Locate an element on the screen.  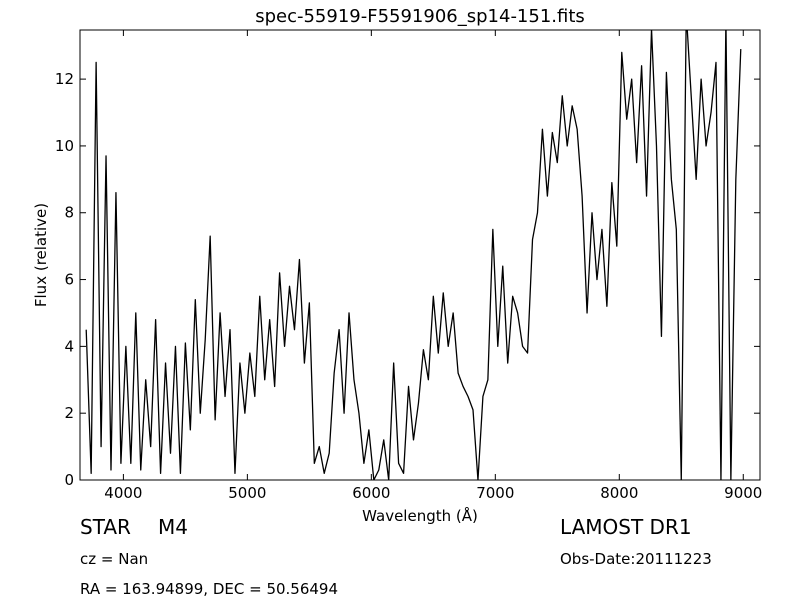
object-class: STAR is located at coordinates (105, 527).